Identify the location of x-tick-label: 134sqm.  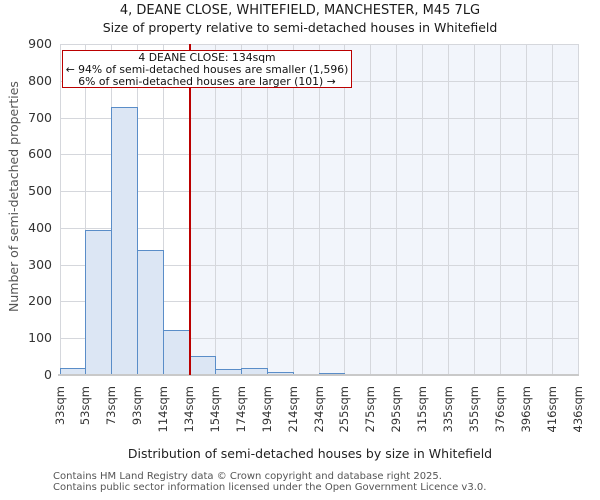
(189, 409).